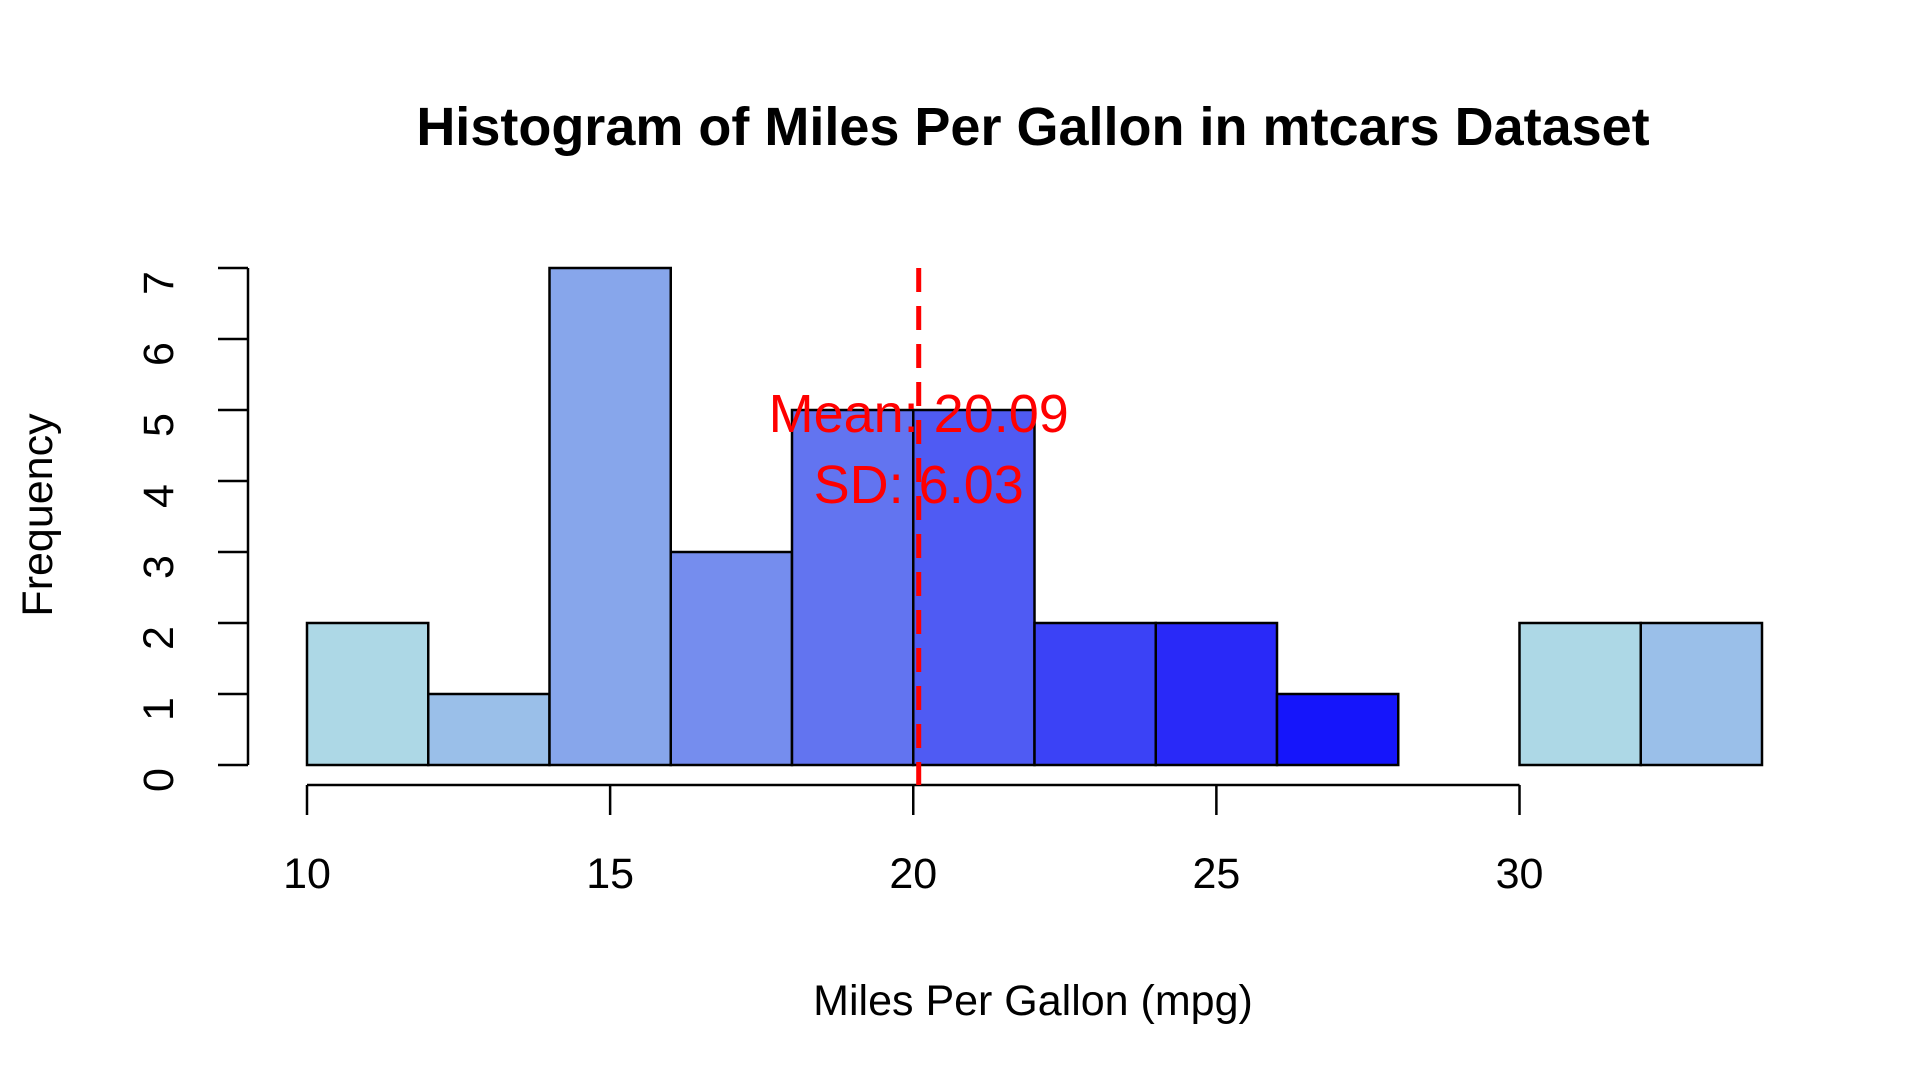 Image resolution: width=1920 pixels, height=1080 pixels. I want to click on mean-line-layer: Mean: 20.09 SD: 6.03, so click(919, 526).